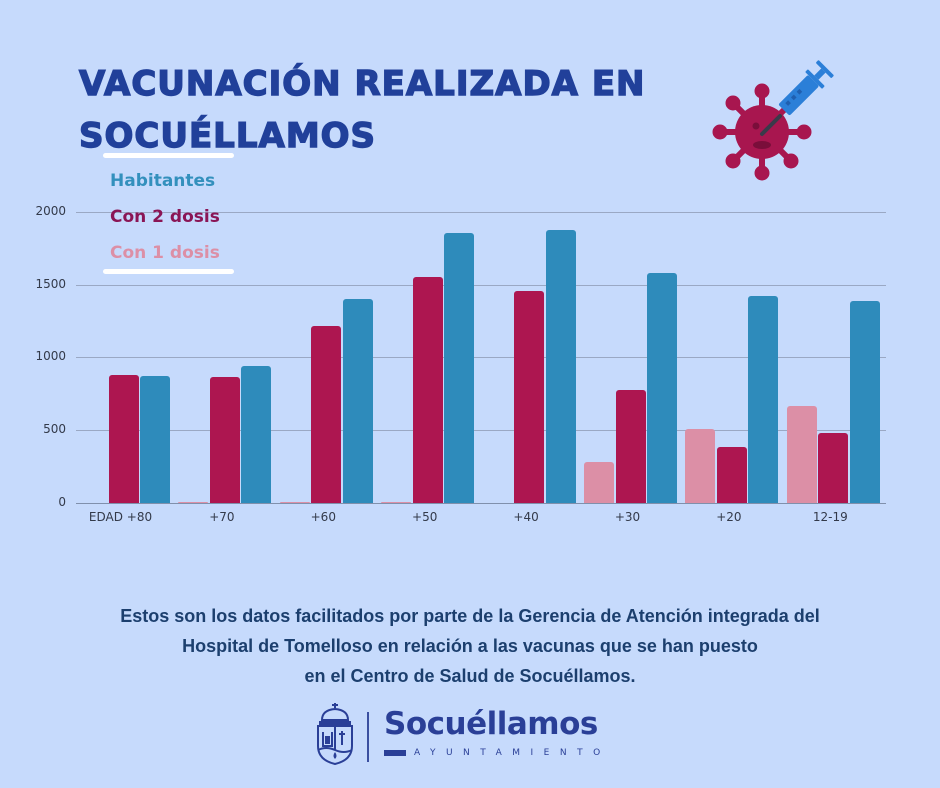 This screenshot has height=788, width=940. Describe the element at coordinates (163, 181) in the screenshot. I see `legend-item-habitantes: Habitantes` at that location.